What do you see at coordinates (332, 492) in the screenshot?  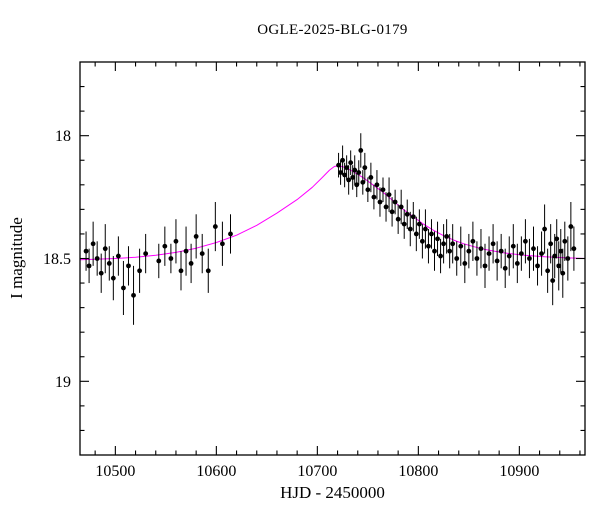 I see `x-axis-label: HJD - 2450000` at bounding box center [332, 492].